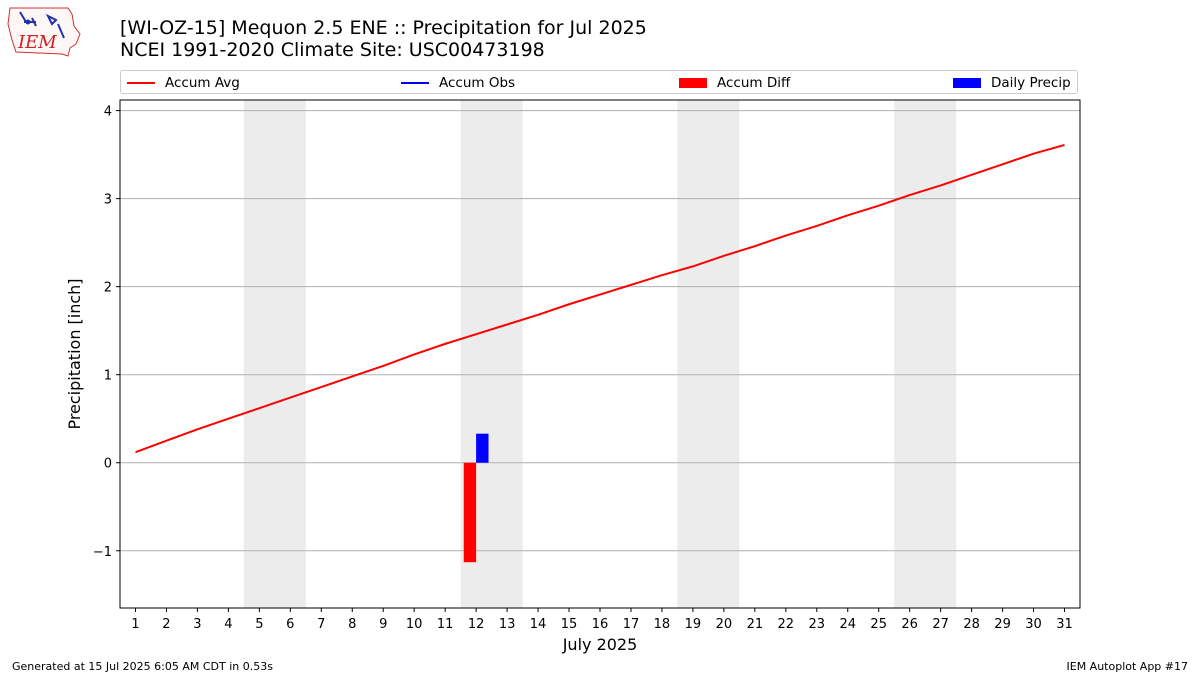 Image resolution: width=1200 pixels, height=675 pixels. I want to click on x-tick-label: 29, so click(1002, 624).